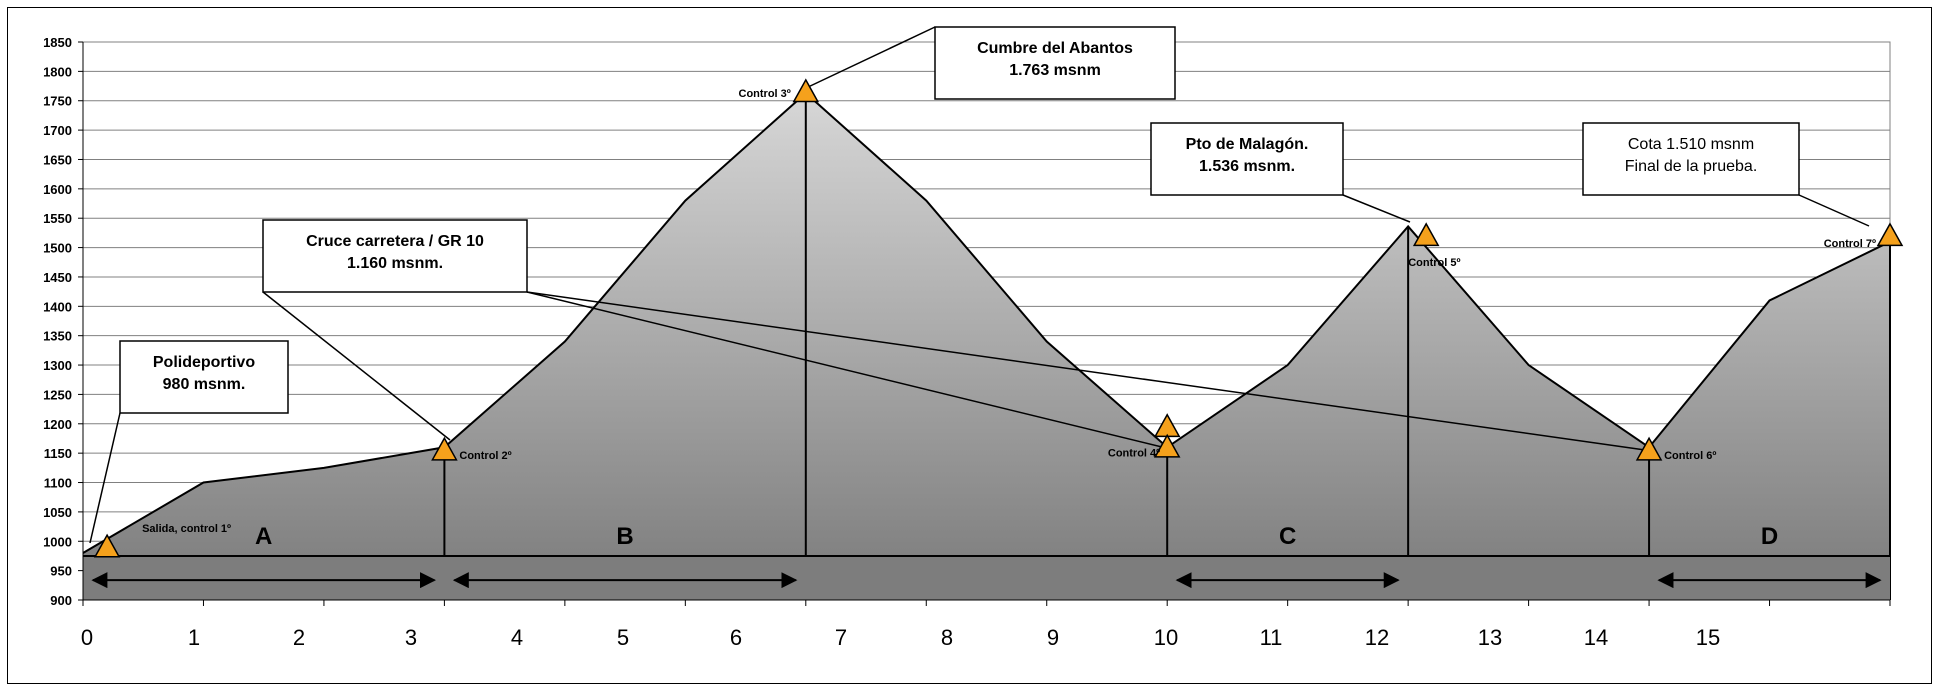  What do you see at coordinates (57, 248) in the screenshot?
I see `y-tick-label: 1500` at bounding box center [57, 248].